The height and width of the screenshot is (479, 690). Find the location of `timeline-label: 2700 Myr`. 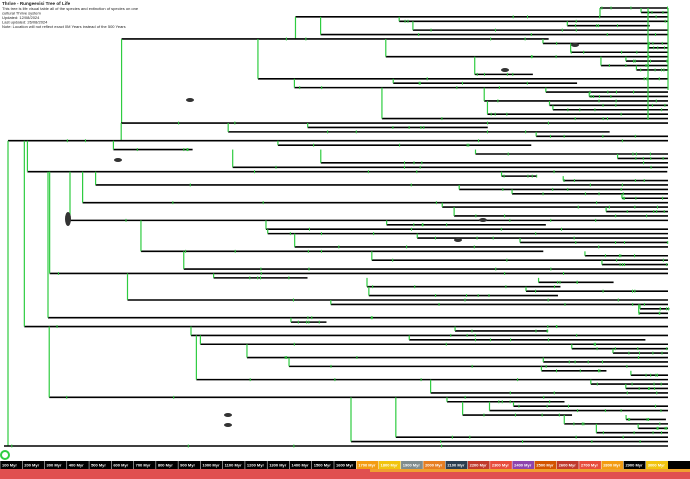

timeline-label: 2700 Myr is located at coordinates (590, 465).